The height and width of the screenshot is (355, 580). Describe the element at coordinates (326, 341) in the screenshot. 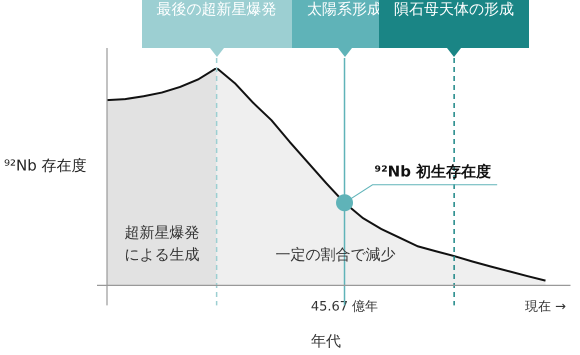

I see `x-axis-title: 年代` at that location.